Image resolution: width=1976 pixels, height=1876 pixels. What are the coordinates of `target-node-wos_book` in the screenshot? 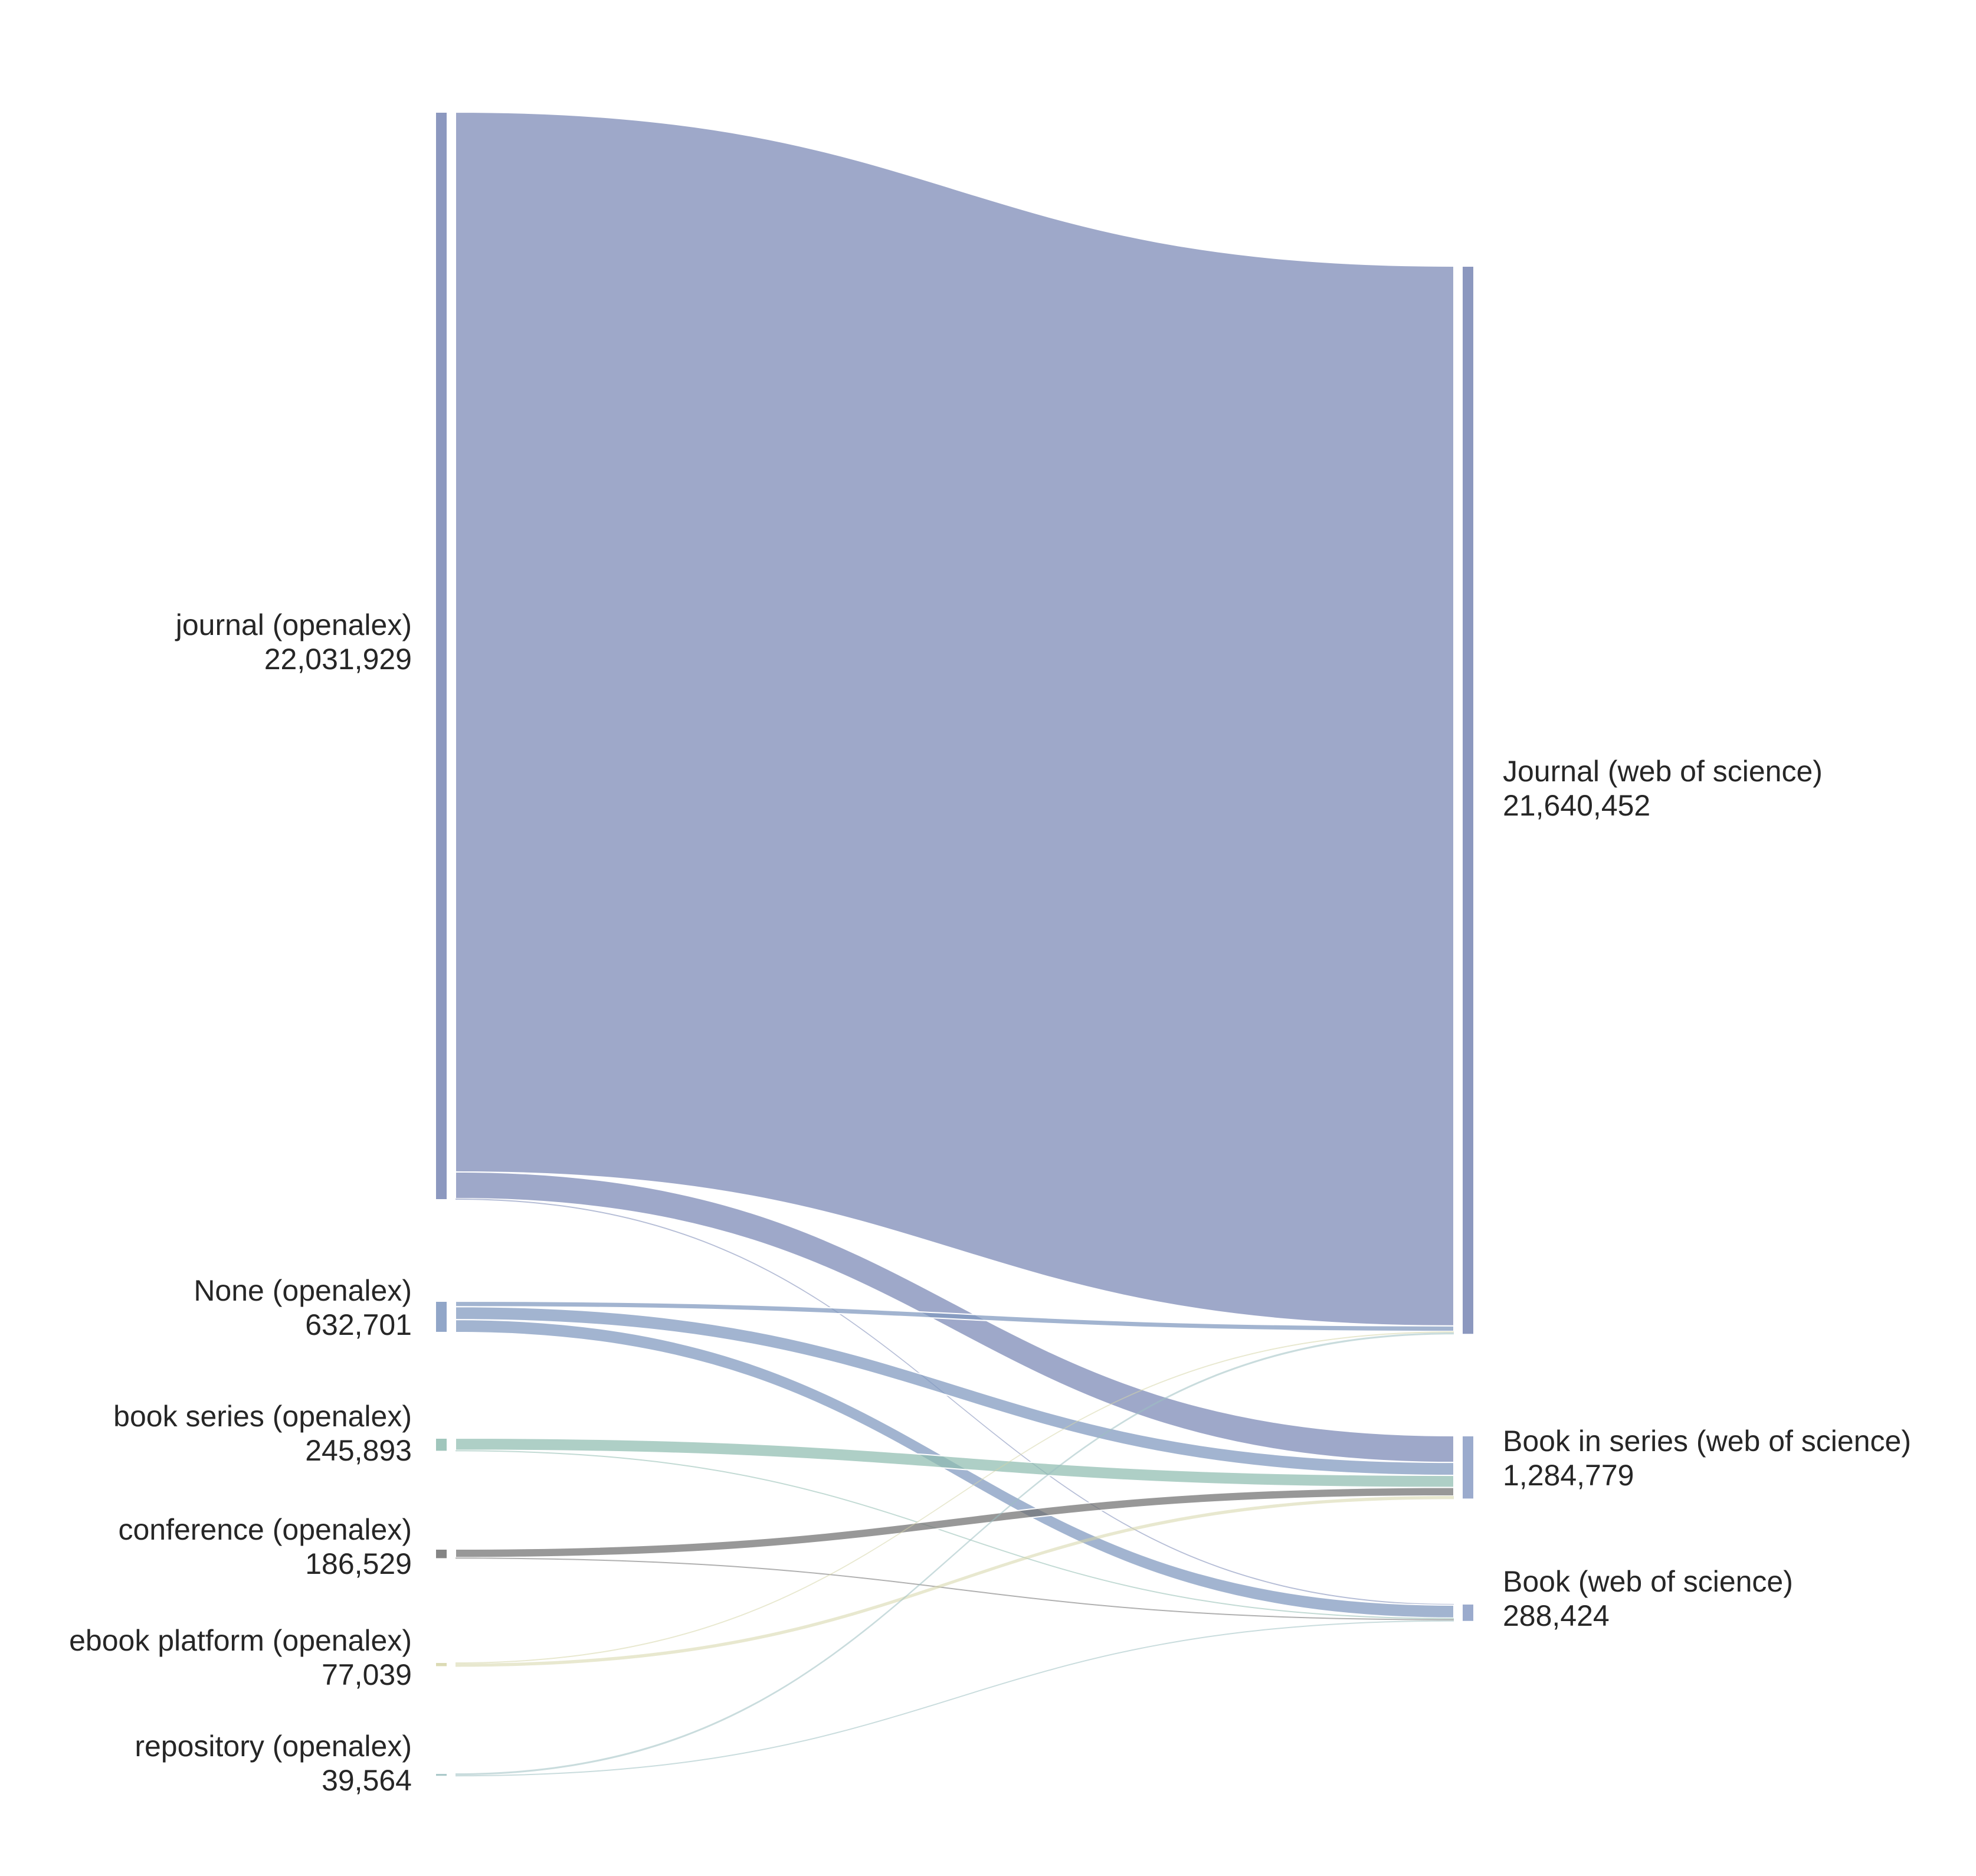 It's located at (1468, 1612).